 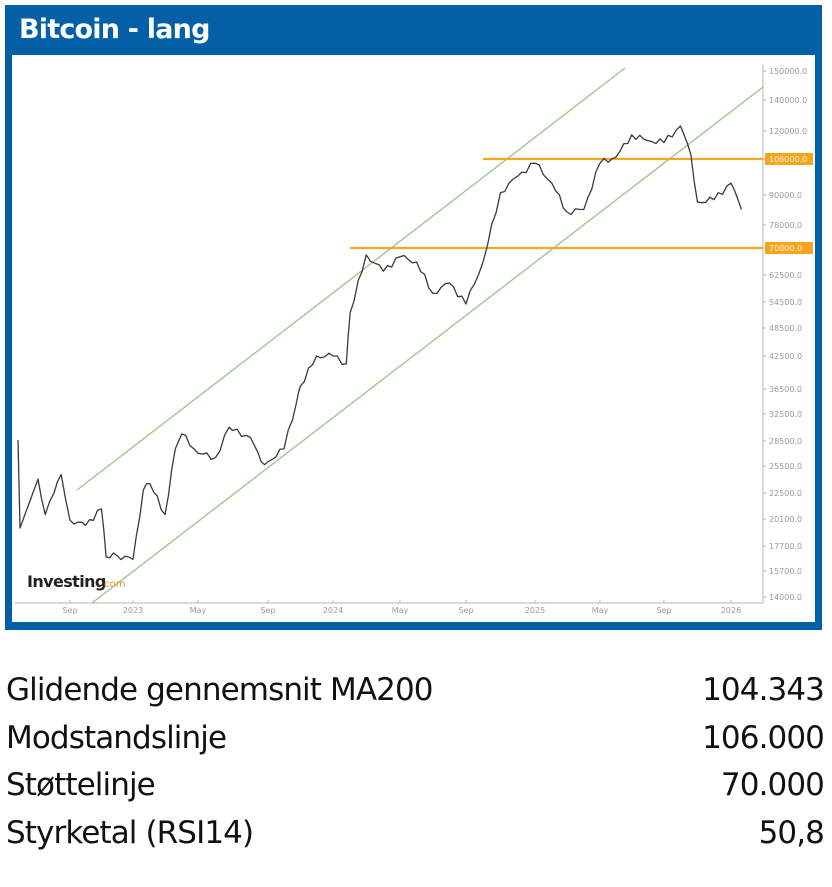 What do you see at coordinates (785, 389) in the screenshot?
I see `y-tick-label: 36500.0` at bounding box center [785, 389].